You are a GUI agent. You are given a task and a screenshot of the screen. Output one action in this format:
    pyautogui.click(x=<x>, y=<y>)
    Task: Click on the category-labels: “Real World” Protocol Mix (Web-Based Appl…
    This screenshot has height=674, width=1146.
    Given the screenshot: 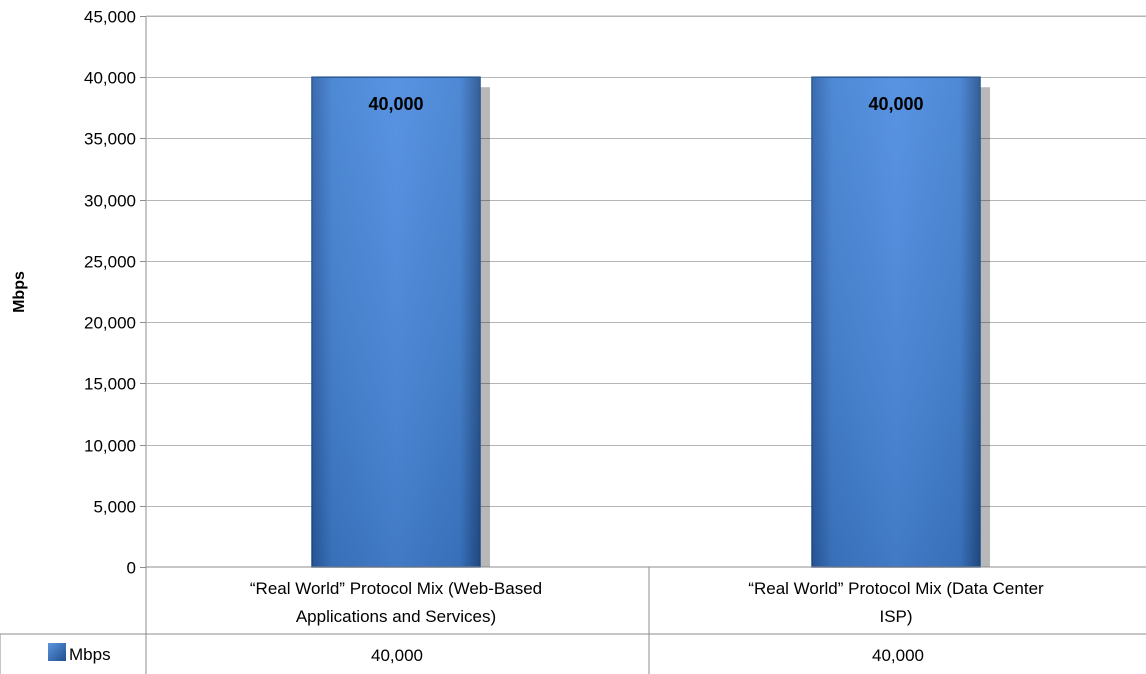 What is the action you would take?
    pyautogui.click(x=647, y=602)
    